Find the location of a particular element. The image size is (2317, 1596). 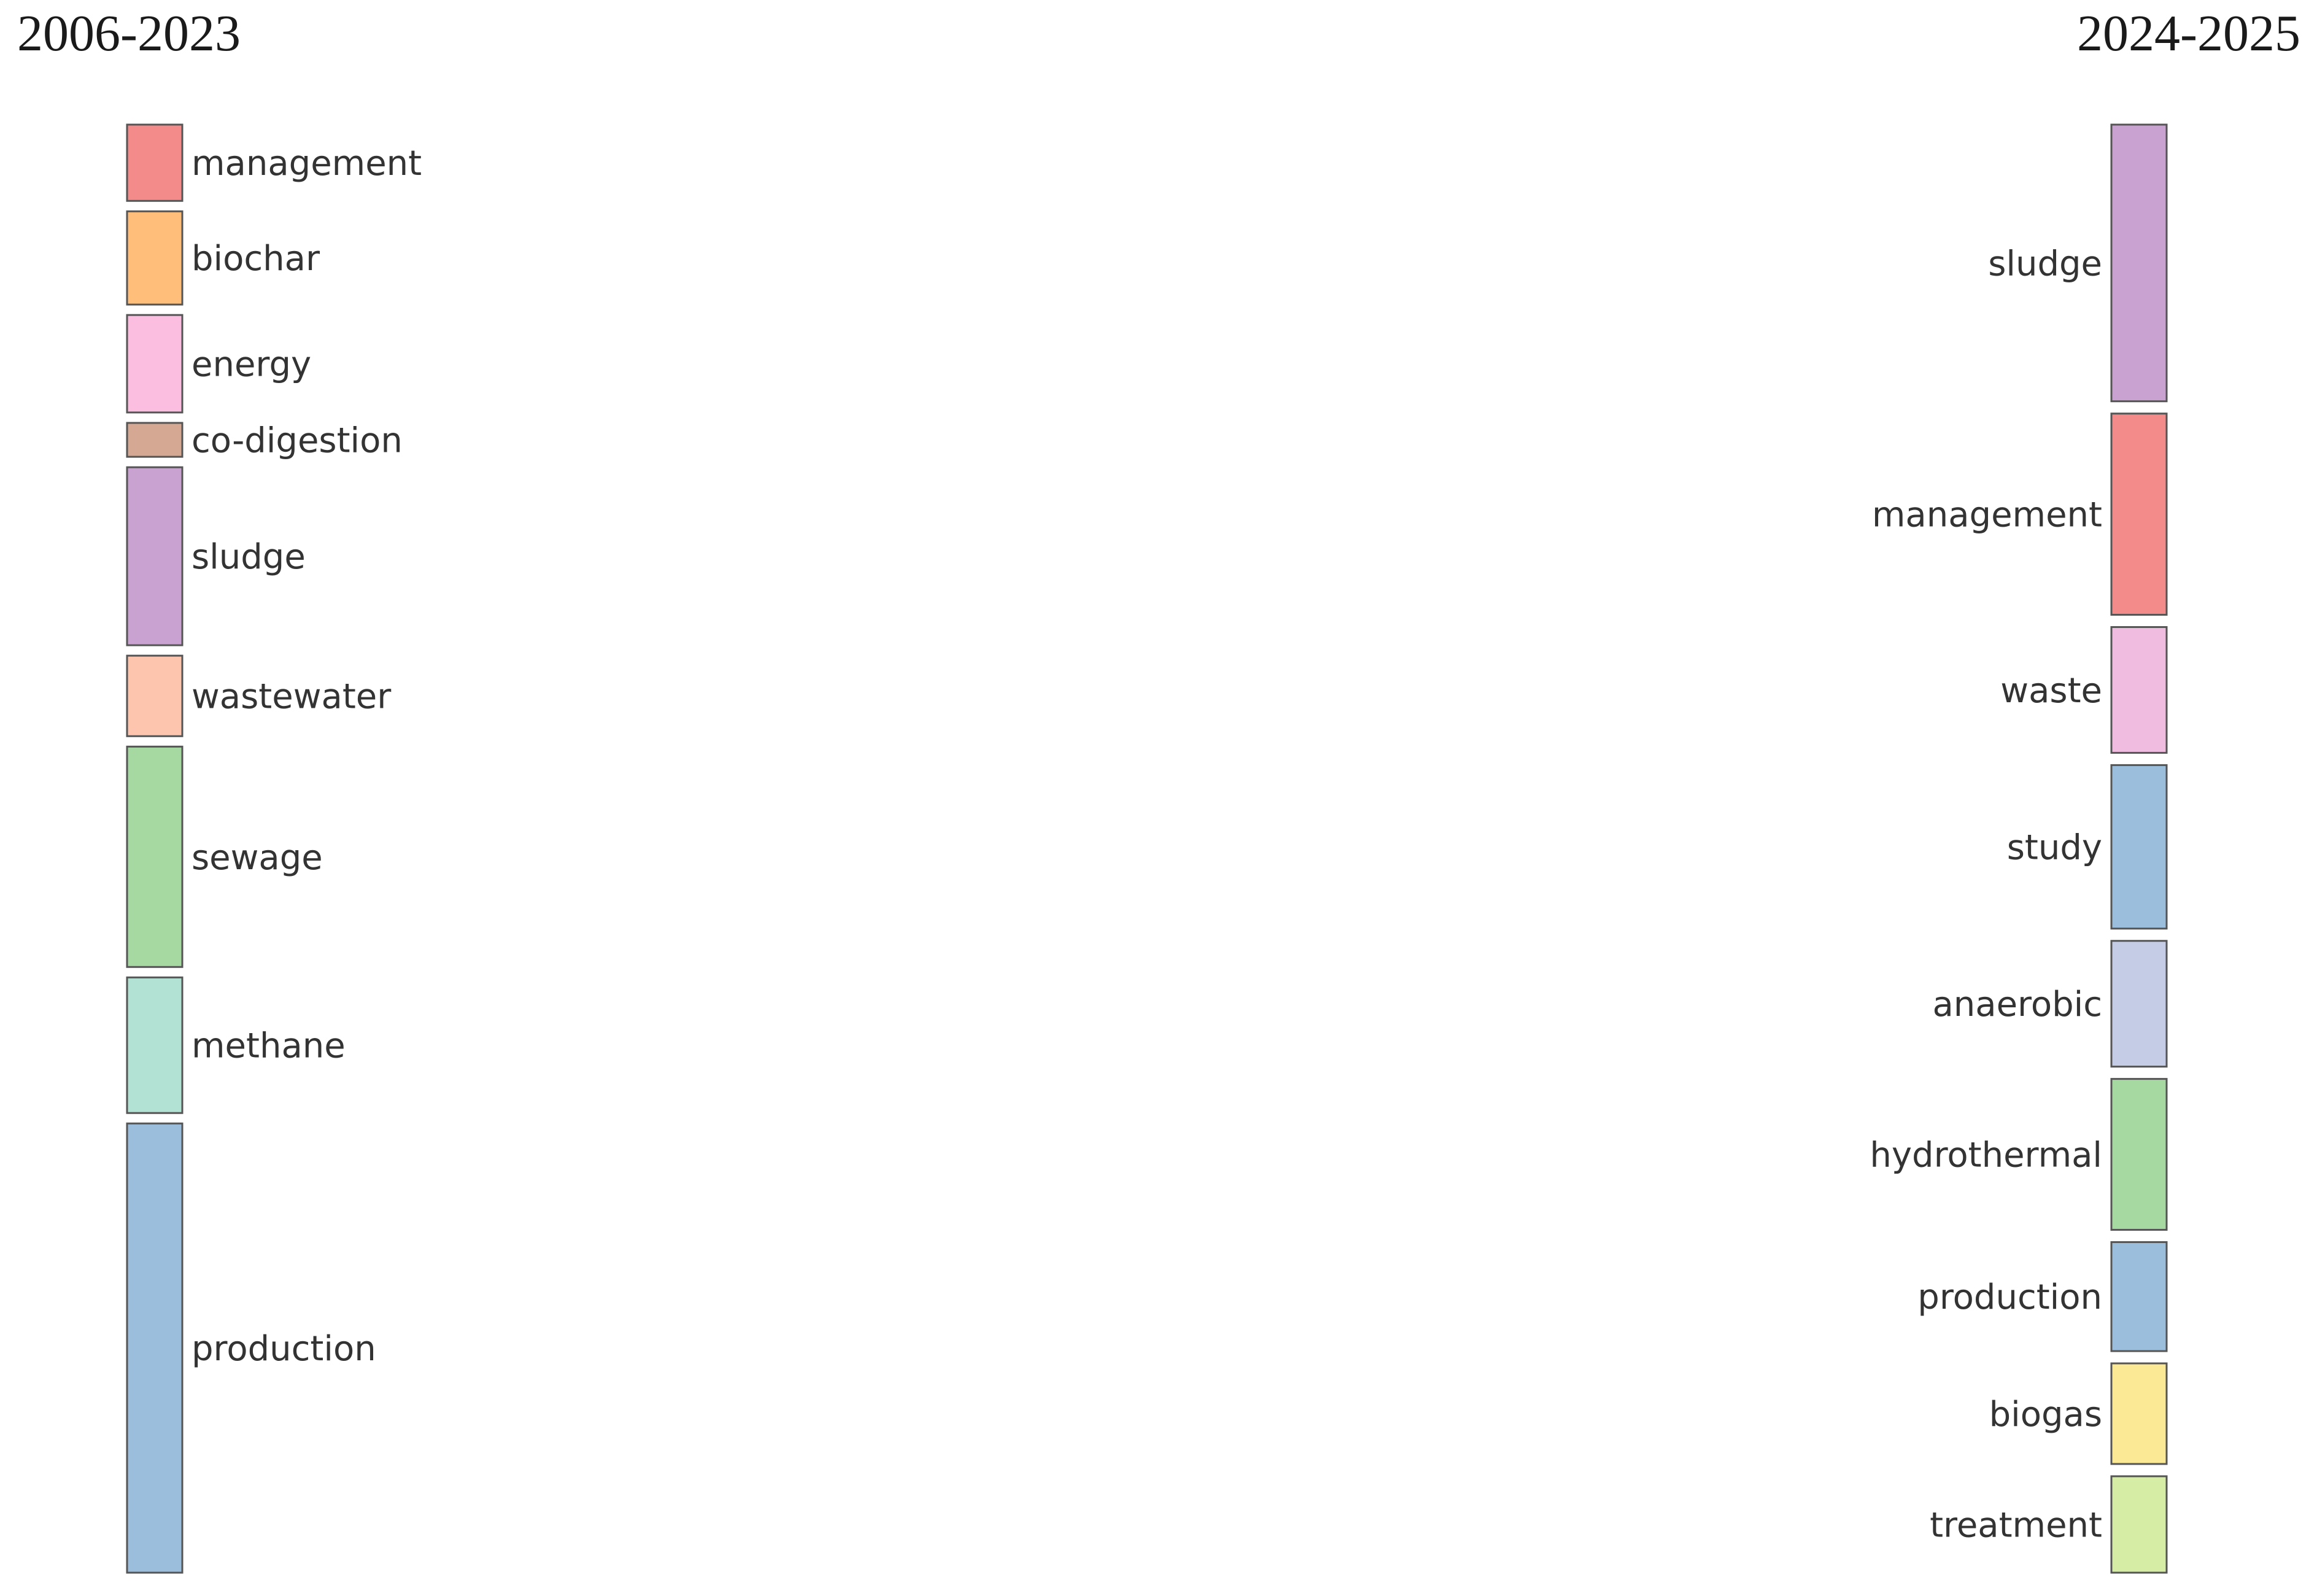

link-production-to-treatment is located at coordinates (1146, 1543).